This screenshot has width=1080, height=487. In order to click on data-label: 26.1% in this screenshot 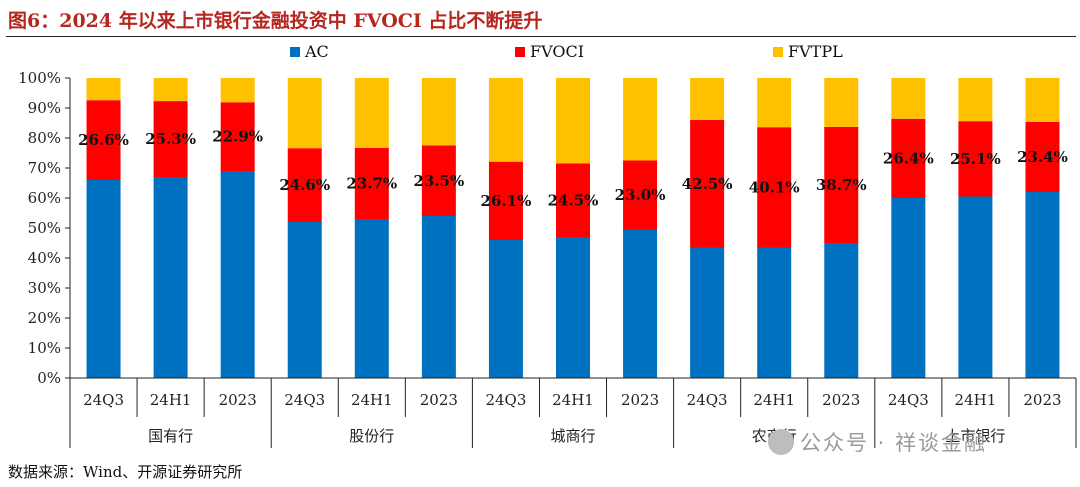, I will do `click(506, 201)`.